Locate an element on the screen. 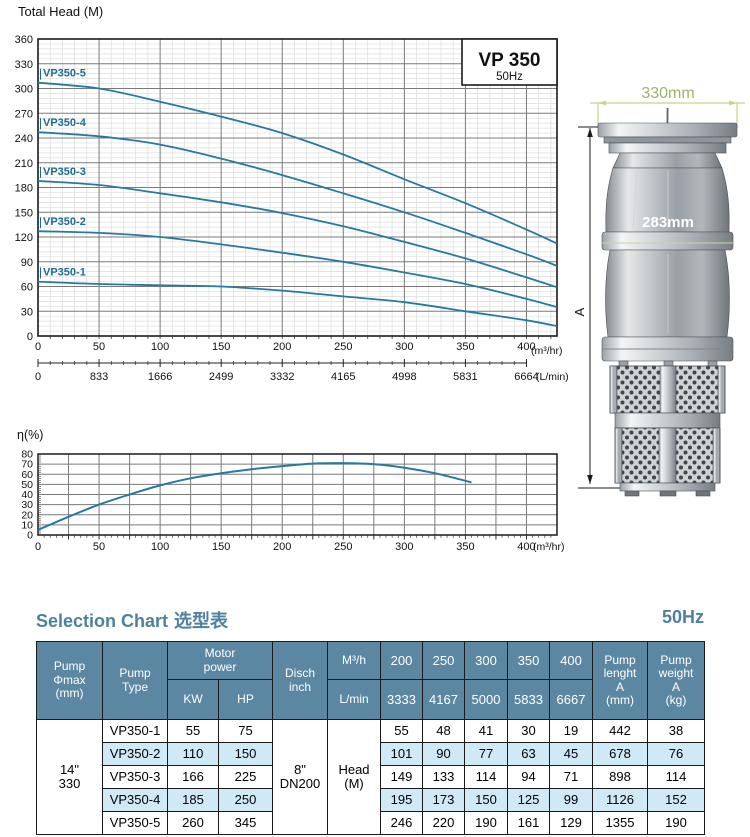 The width and height of the screenshot is (750, 837). pump-width-dim-label: 330mm is located at coordinates (667, 93).